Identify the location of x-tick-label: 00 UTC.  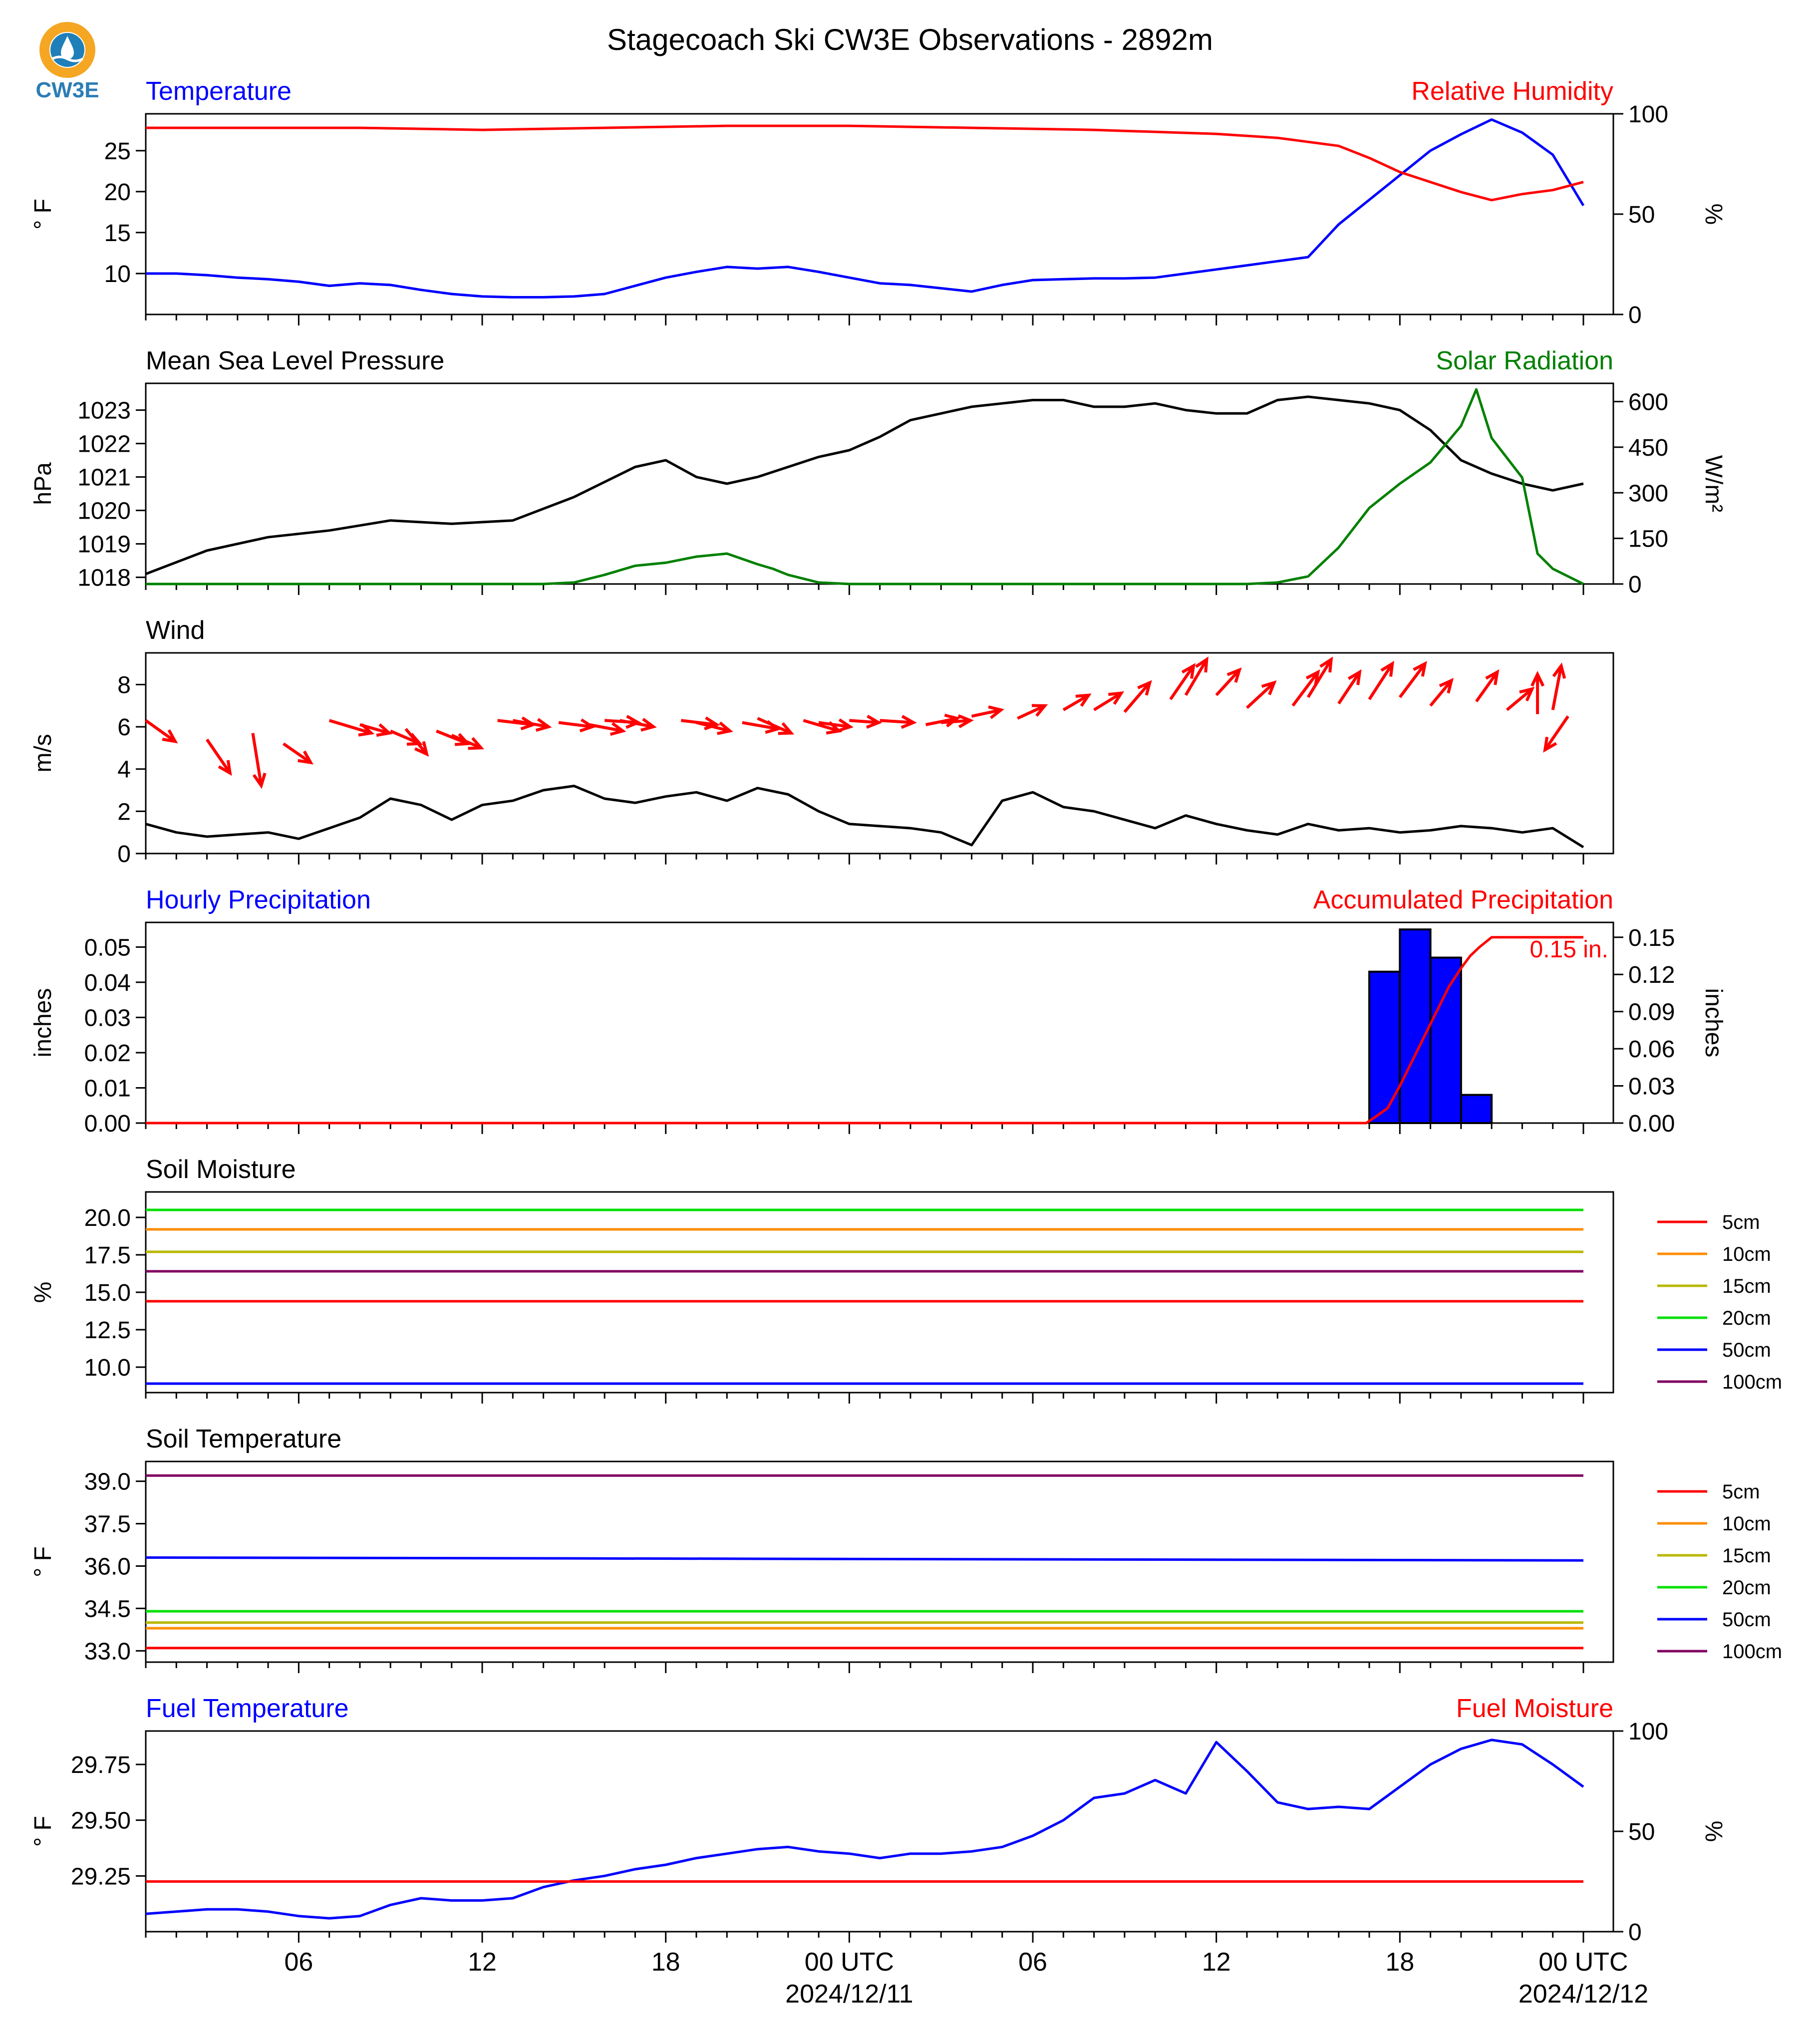
(849, 1962).